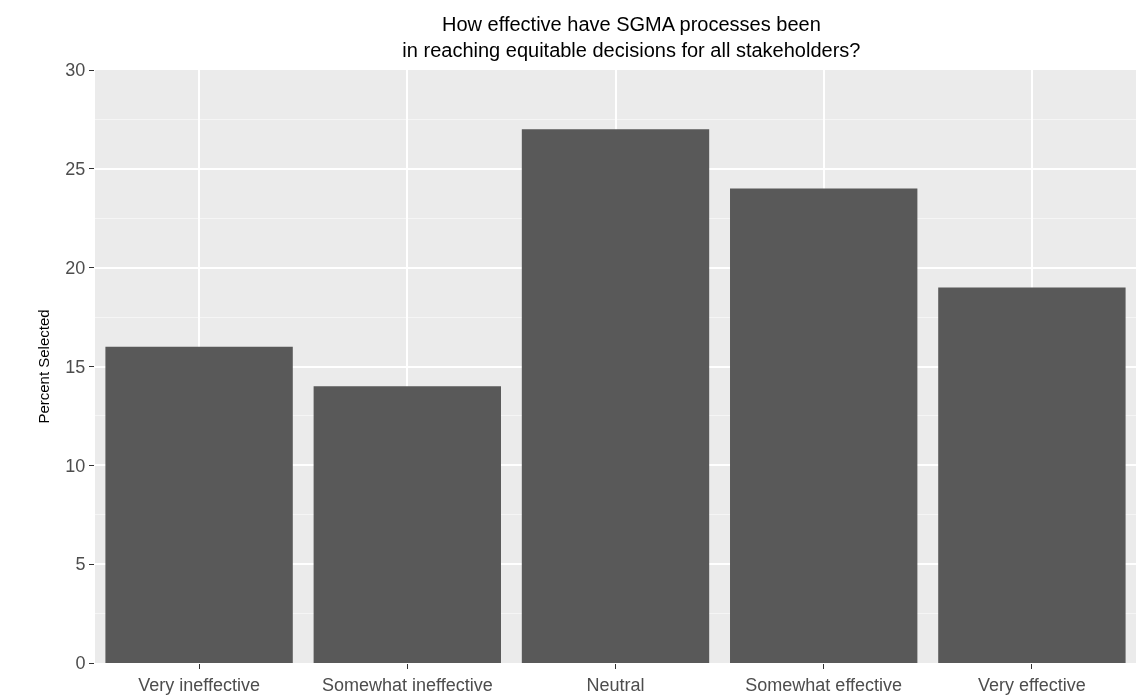 The height and width of the screenshot is (696, 1148). What do you see at coordinates (824, 684) in the screenshot?
I see `x-tick-label: Somewhat effective` at bounding box center [824, 684].